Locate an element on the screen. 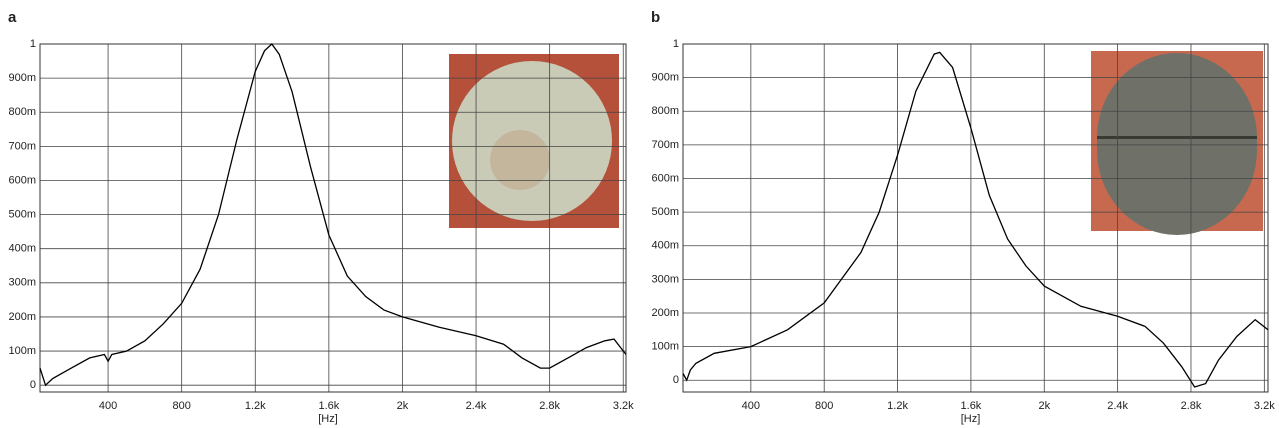  inset-photo-b is located at coordinates (1177, 143).